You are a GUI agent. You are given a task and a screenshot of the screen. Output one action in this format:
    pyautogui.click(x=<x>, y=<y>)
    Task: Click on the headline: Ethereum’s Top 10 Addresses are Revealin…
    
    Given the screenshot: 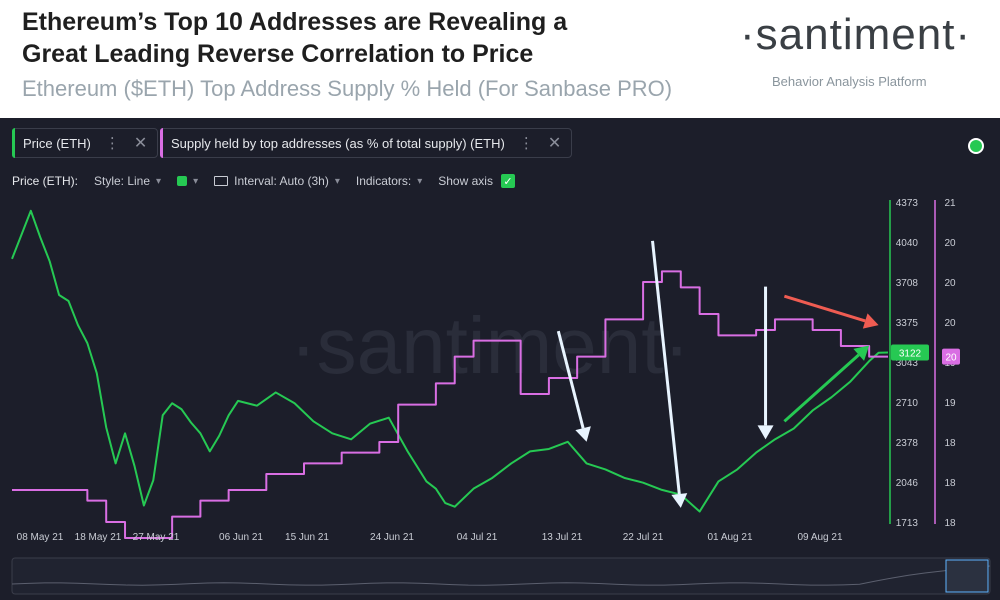 What is the action you would take?
    pyautogui.click(x=294, y=38)
    